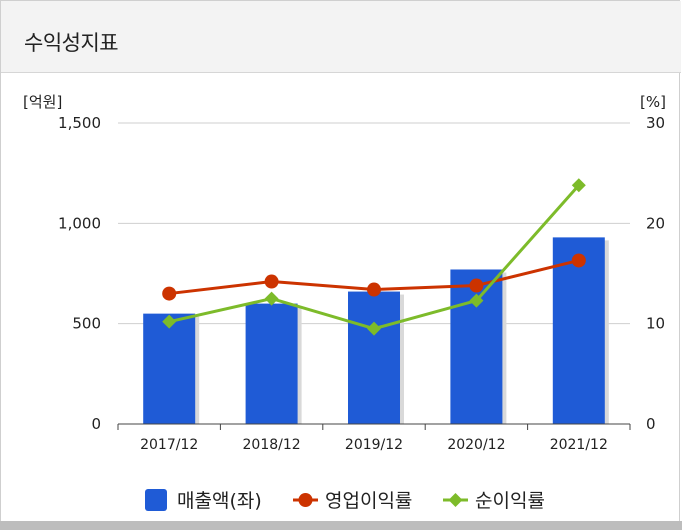 This screenshot has height=530, width=682. Describe the element at coordinates (655, 324) in the screenshot. I see `y-right-tick-label: 10` at that location.